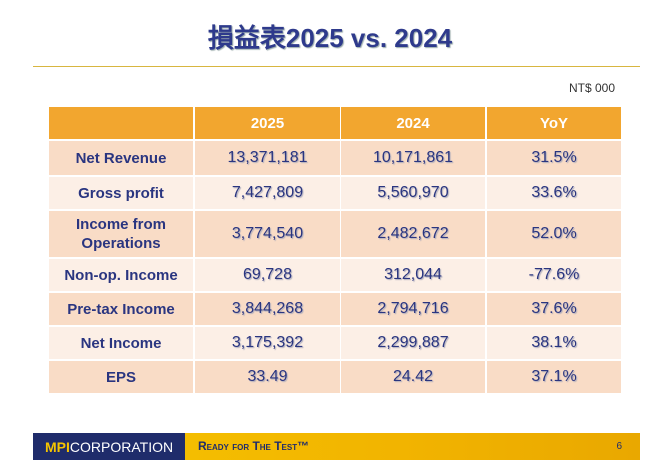  What do you see at coordinates (413, 343) in the screenshot?
I see `value-cell: 2,299,887` at bounding box center [413, 343].